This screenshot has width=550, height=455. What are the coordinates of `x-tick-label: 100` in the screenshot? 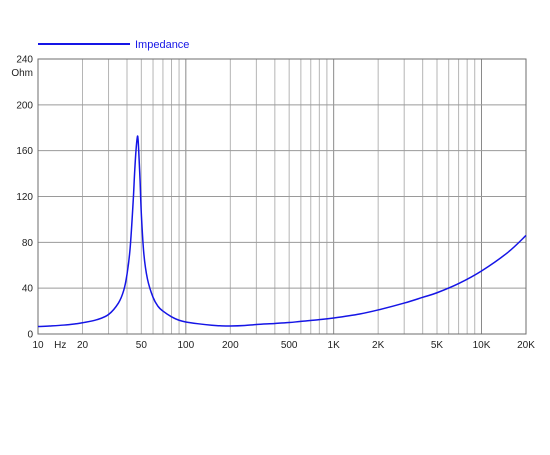 It's located at (185, 345).